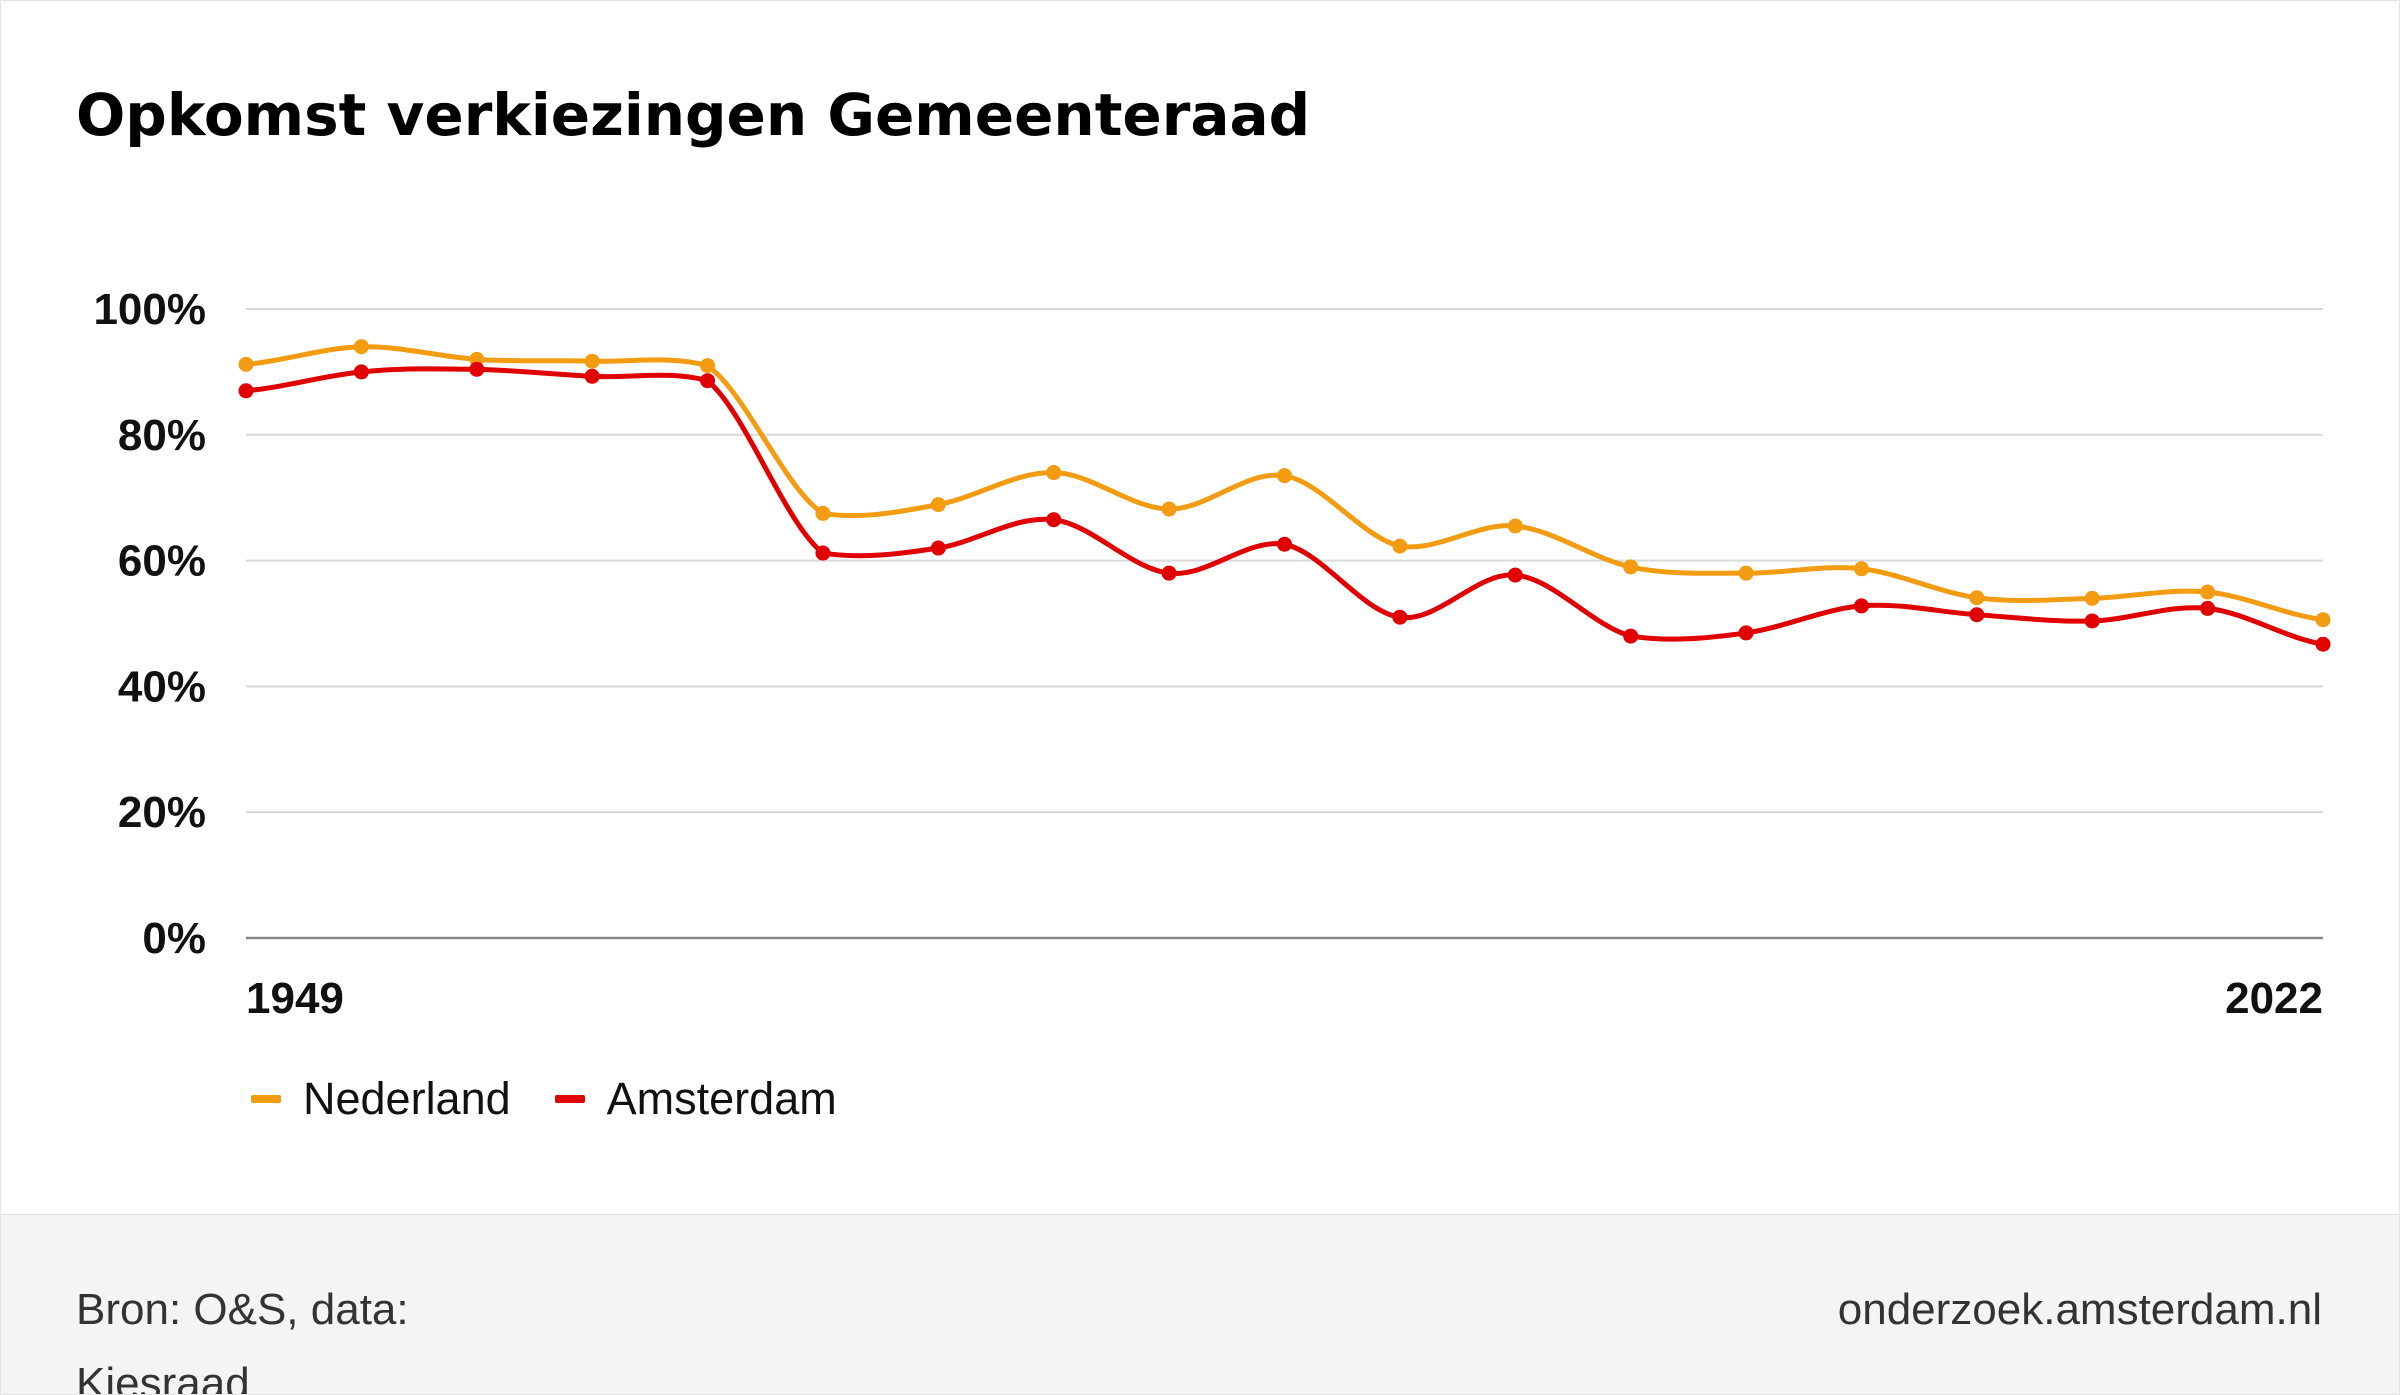  What do you see at coordinates (162, 561) in the screenshot?
I see `y-tick-label: 60%` at bounding box center [162, 561].